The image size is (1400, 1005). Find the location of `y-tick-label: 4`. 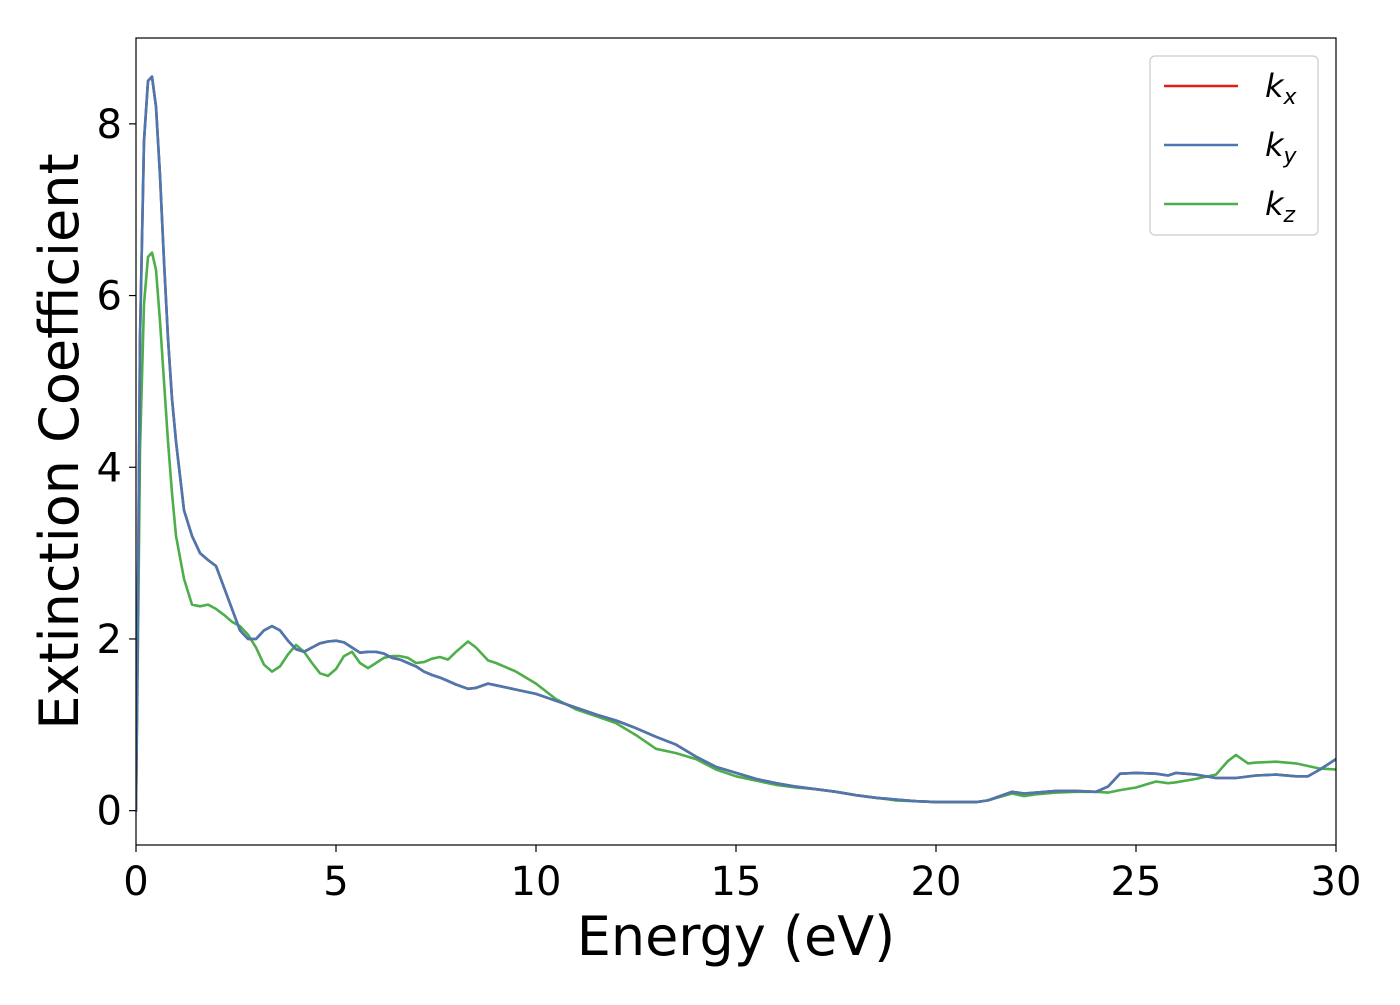

y-tick-label: 4 is located at coordinates (109, 468).